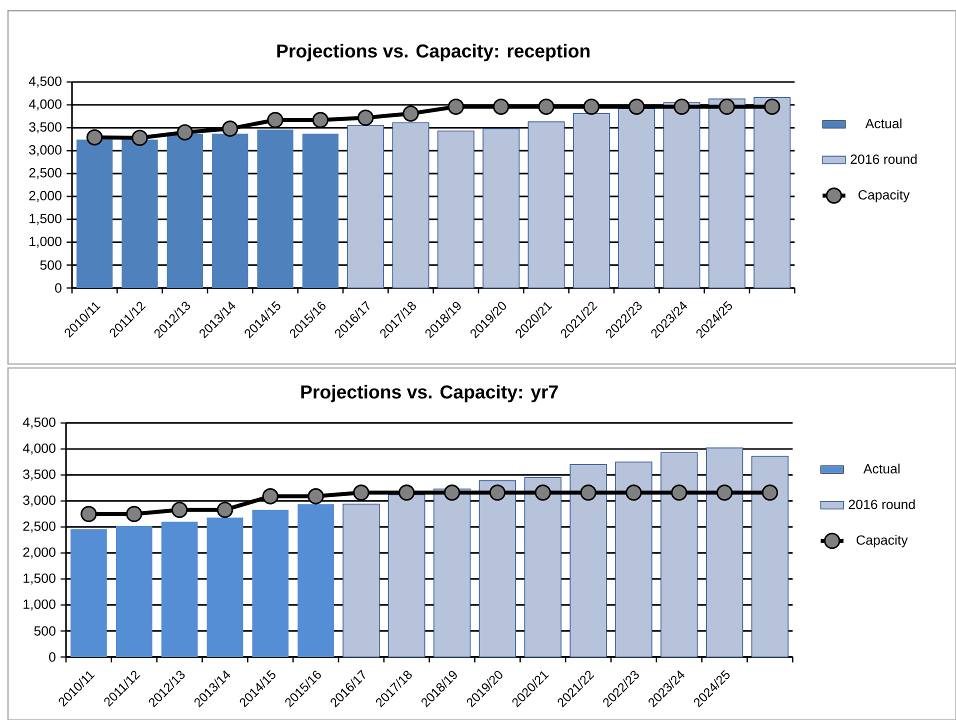 This screenshot has height=720, width=956. I want to click on chart-title: Projections vs. Capacity: reception, so click(433, 53).